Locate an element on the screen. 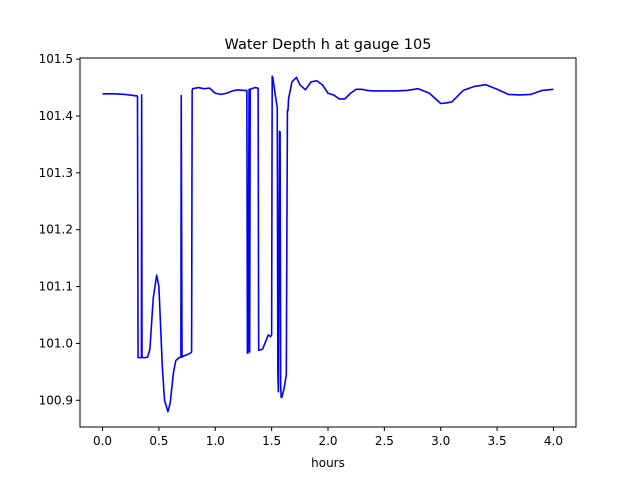 The image size is (640, 480). x-tick-label: 1.5 is located at coordinates (271, 441).